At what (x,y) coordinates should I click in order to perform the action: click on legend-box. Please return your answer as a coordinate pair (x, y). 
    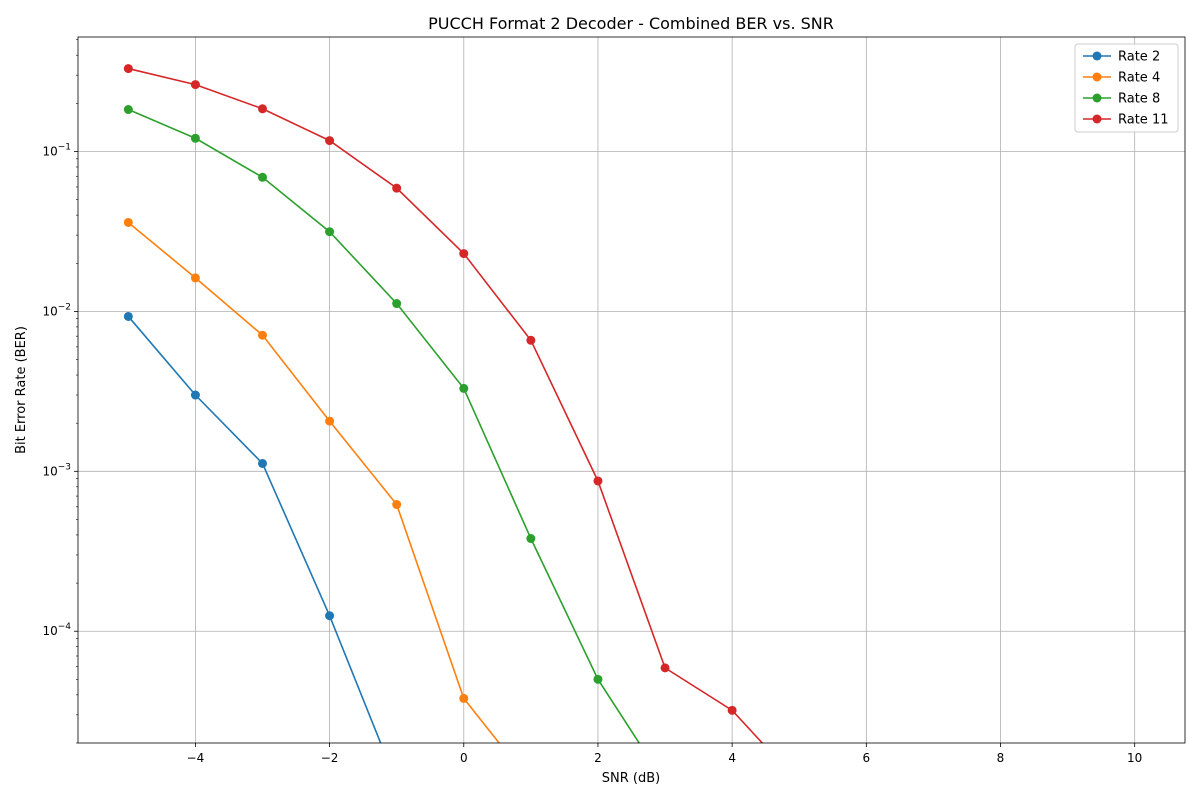
    Looking at the image, I should click on (1126, 88).